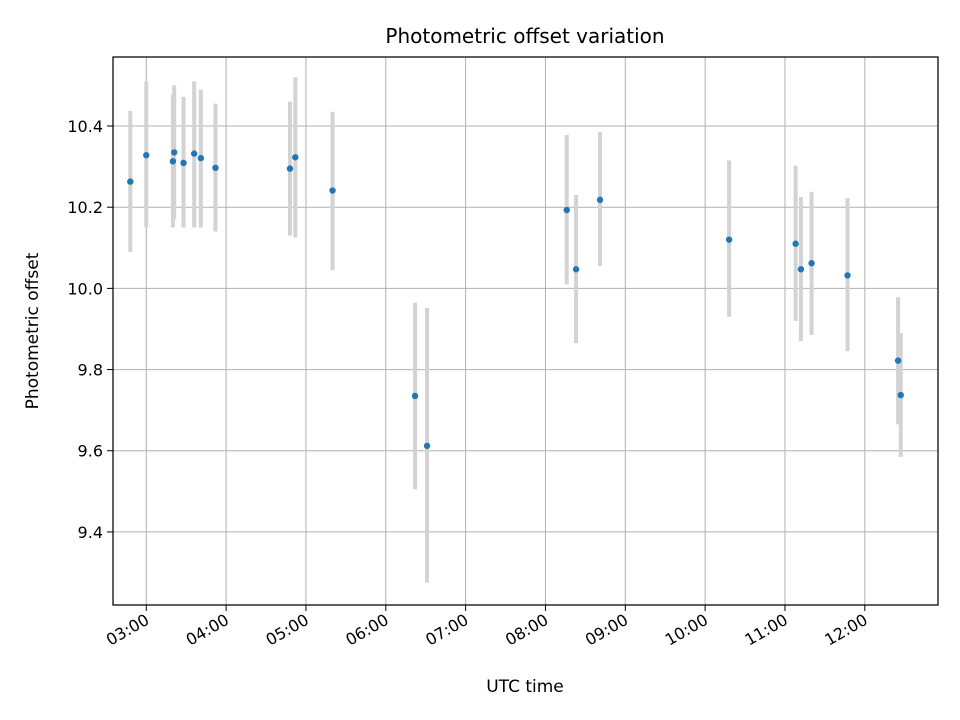 Image resolution: width=960 pixels, height=720 pixels. I want to click on y-tick-label: 10.0, so click(85, 288).